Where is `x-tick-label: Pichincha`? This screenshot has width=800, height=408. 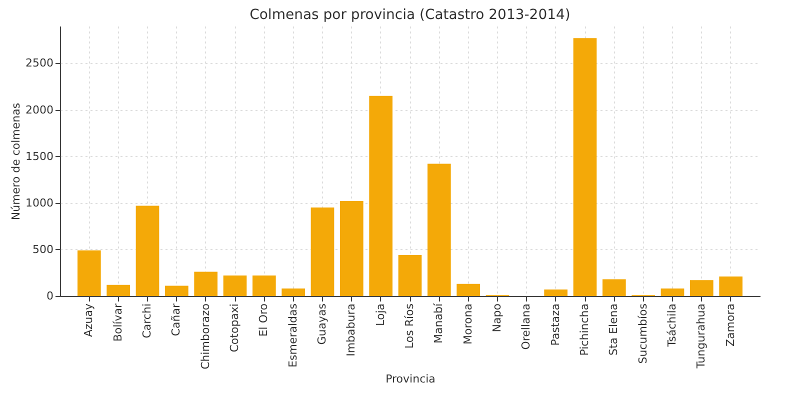
x-tick-label: Pichincha is located at coordinates (584, 330).